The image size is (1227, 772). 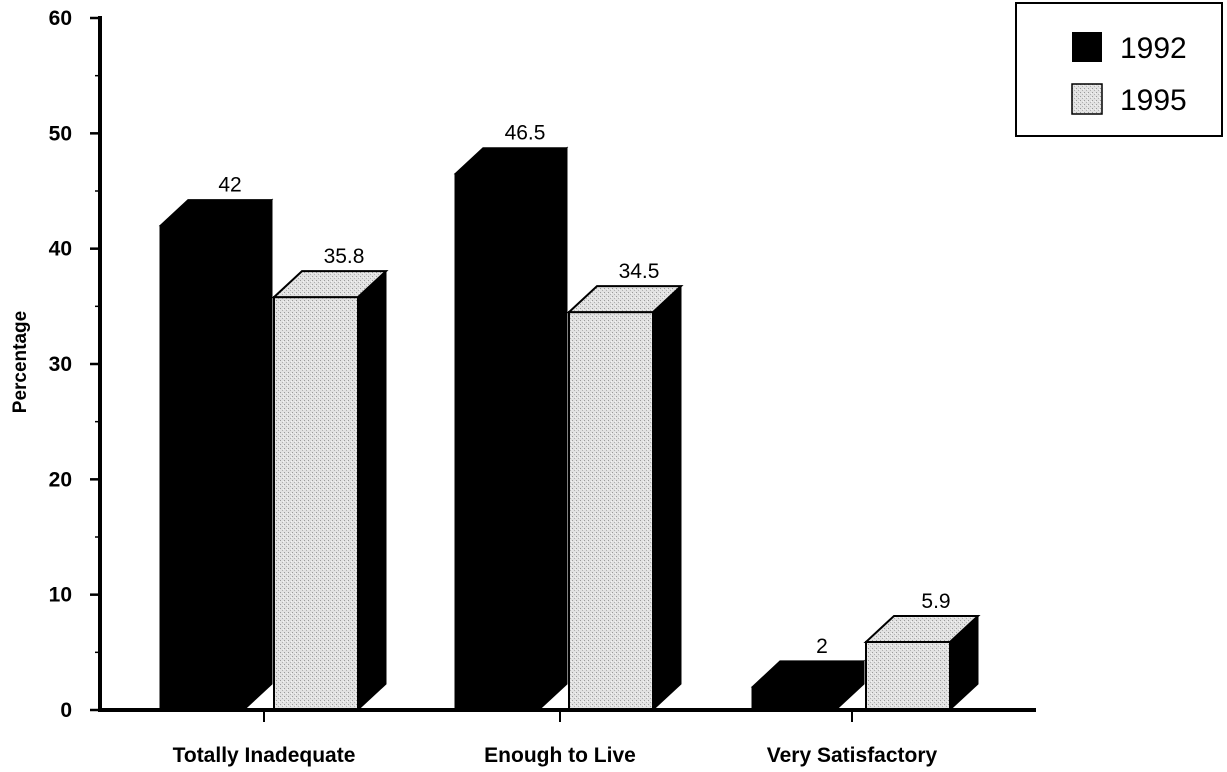 What do you see at coordinates (1087, 99) in the screenshot?
I see `legend-swatch-1995` at bounding box center [1087, 99].